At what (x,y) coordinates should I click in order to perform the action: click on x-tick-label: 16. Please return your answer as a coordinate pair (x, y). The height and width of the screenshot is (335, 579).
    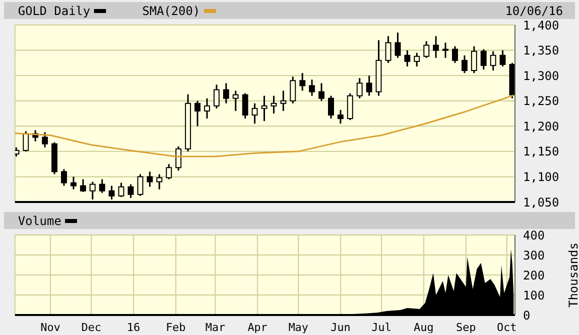
    Looking at the image, I should click on (133, 327).